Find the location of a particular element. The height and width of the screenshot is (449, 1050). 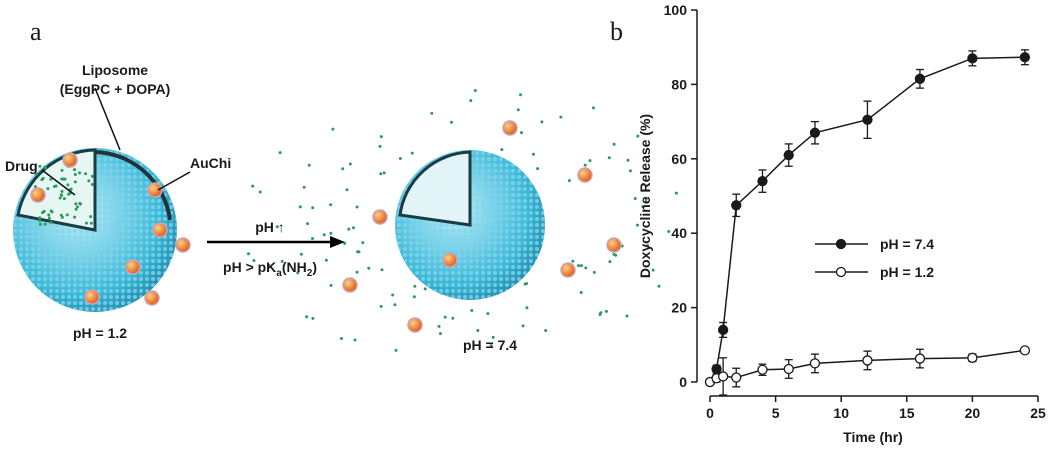

right-liposome is located at coordinates (470, 225).